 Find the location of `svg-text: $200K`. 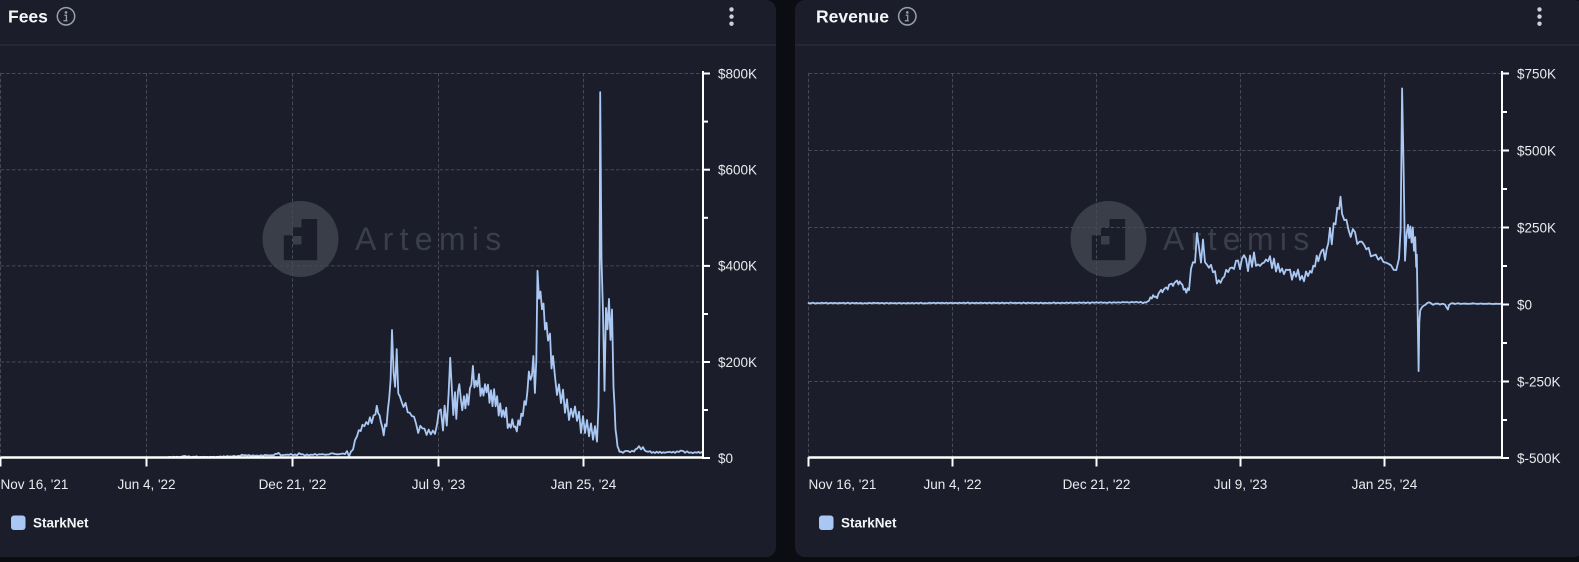

svg-text: $200K is located at coordinates (737, 362).